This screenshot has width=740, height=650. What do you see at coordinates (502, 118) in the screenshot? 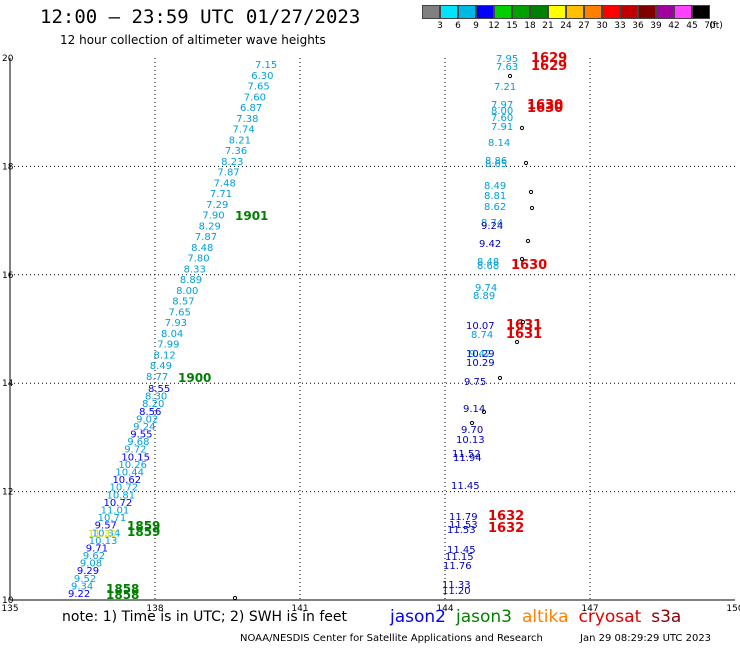
I see `wave-height-label: 7.60` at bounding box center [502, 118].